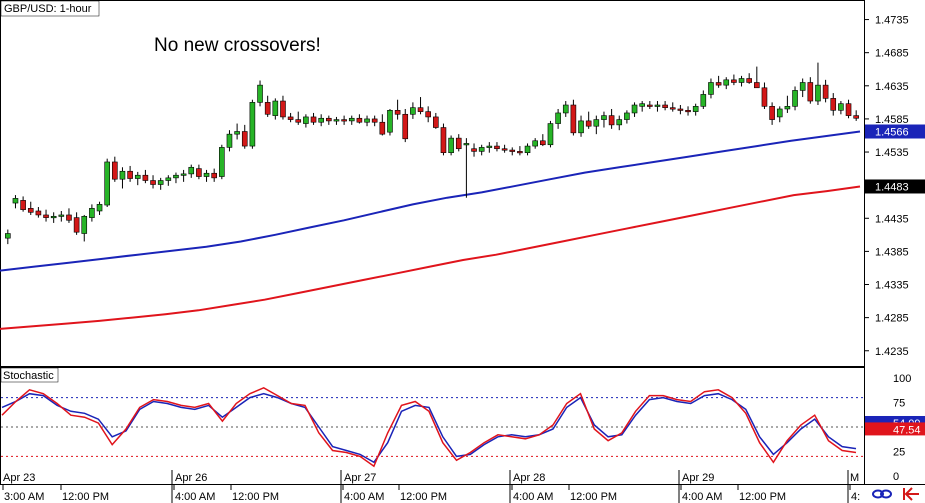  What do you see at coordinates (28, 376) in the screenshot?
I see `stochastic-label: Stochastic` at bounding box center [28, 376].